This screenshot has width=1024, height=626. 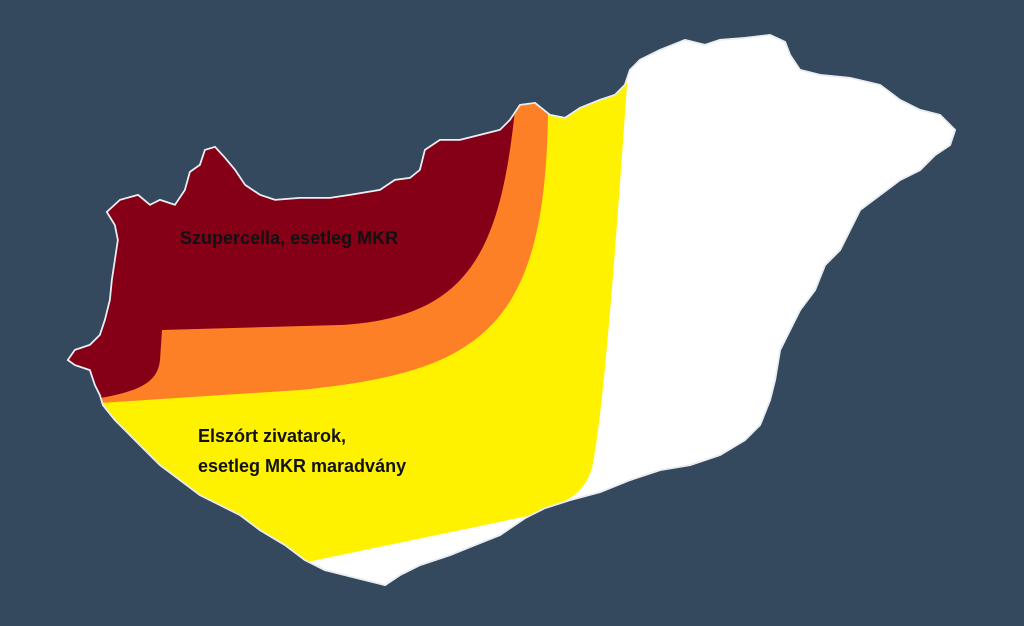 What do you see at coordinates (302, 466) in the screenshot?
I see `label-scattered-zone-line2: esetleg MKR maradvány` at bounding box center [302, 466].